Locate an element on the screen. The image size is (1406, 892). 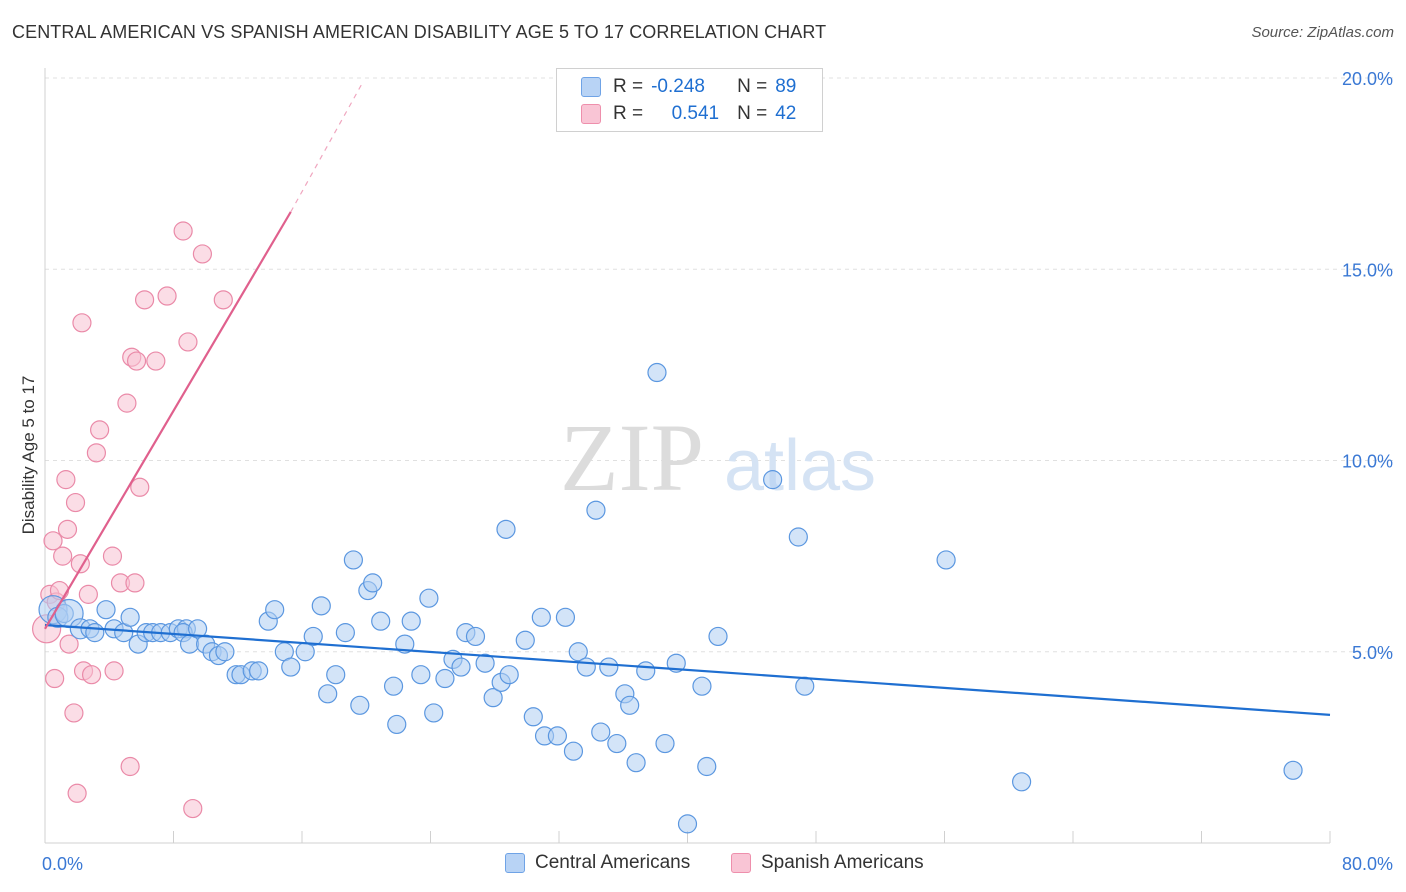
y-tick-label: 5.0% is located at coordinates (1372, 653).